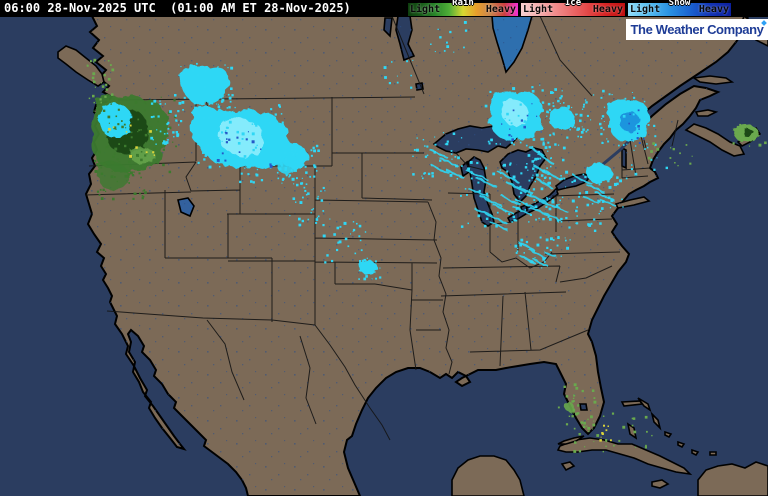 This screenshot has width=768, height=496. What do you see at coordinates (488, 475) in the screenshot?
I see `yucatan` at bounding box center [488, 475].